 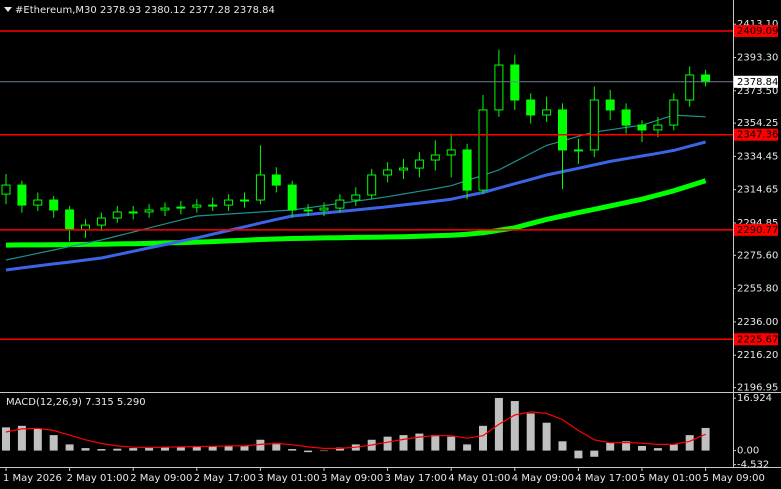 What do you see at coordinates (757, 156) in the screenshot?
I see `y-tick-label: 2334.45` at bounding box center [757, 156].